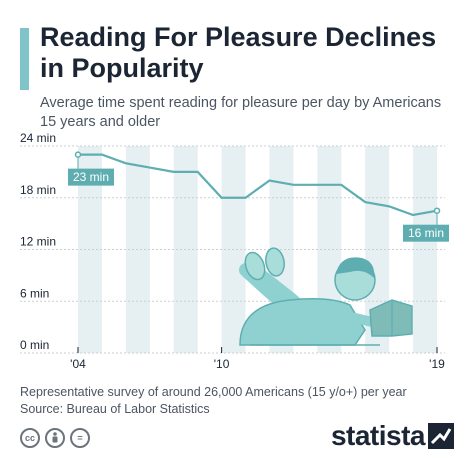 The image size is (474, 465). Describe the element at coordinates (258, 185) in the screenshot. I see `series-line` at that location.